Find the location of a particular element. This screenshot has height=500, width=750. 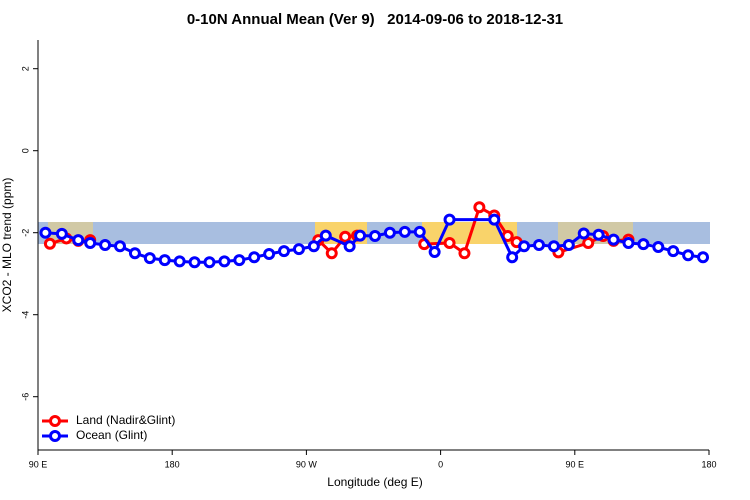

y-tick-label: -6 is located at coordinates (25, 397).